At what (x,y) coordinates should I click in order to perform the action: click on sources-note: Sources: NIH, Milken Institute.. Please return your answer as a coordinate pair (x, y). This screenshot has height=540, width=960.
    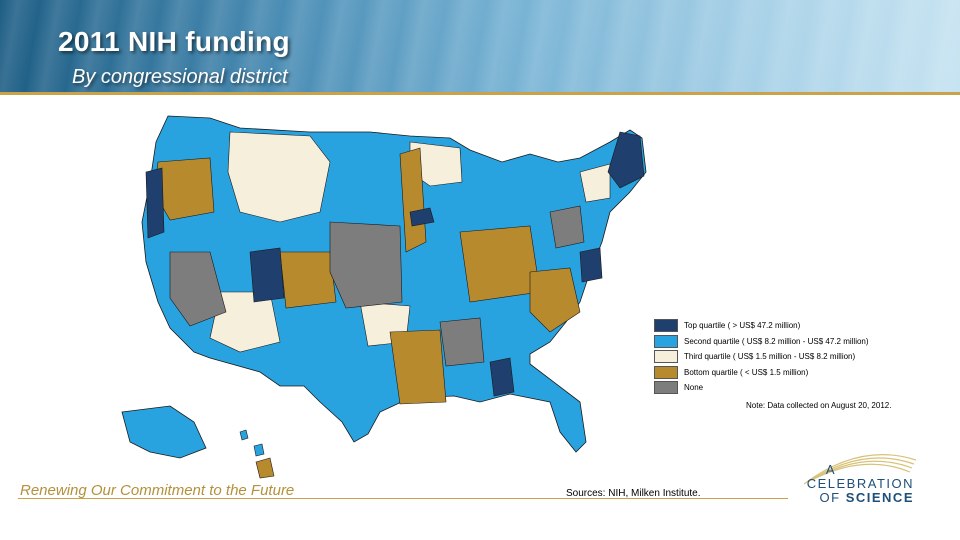
    Looking at the image, I should click on (633, 493).